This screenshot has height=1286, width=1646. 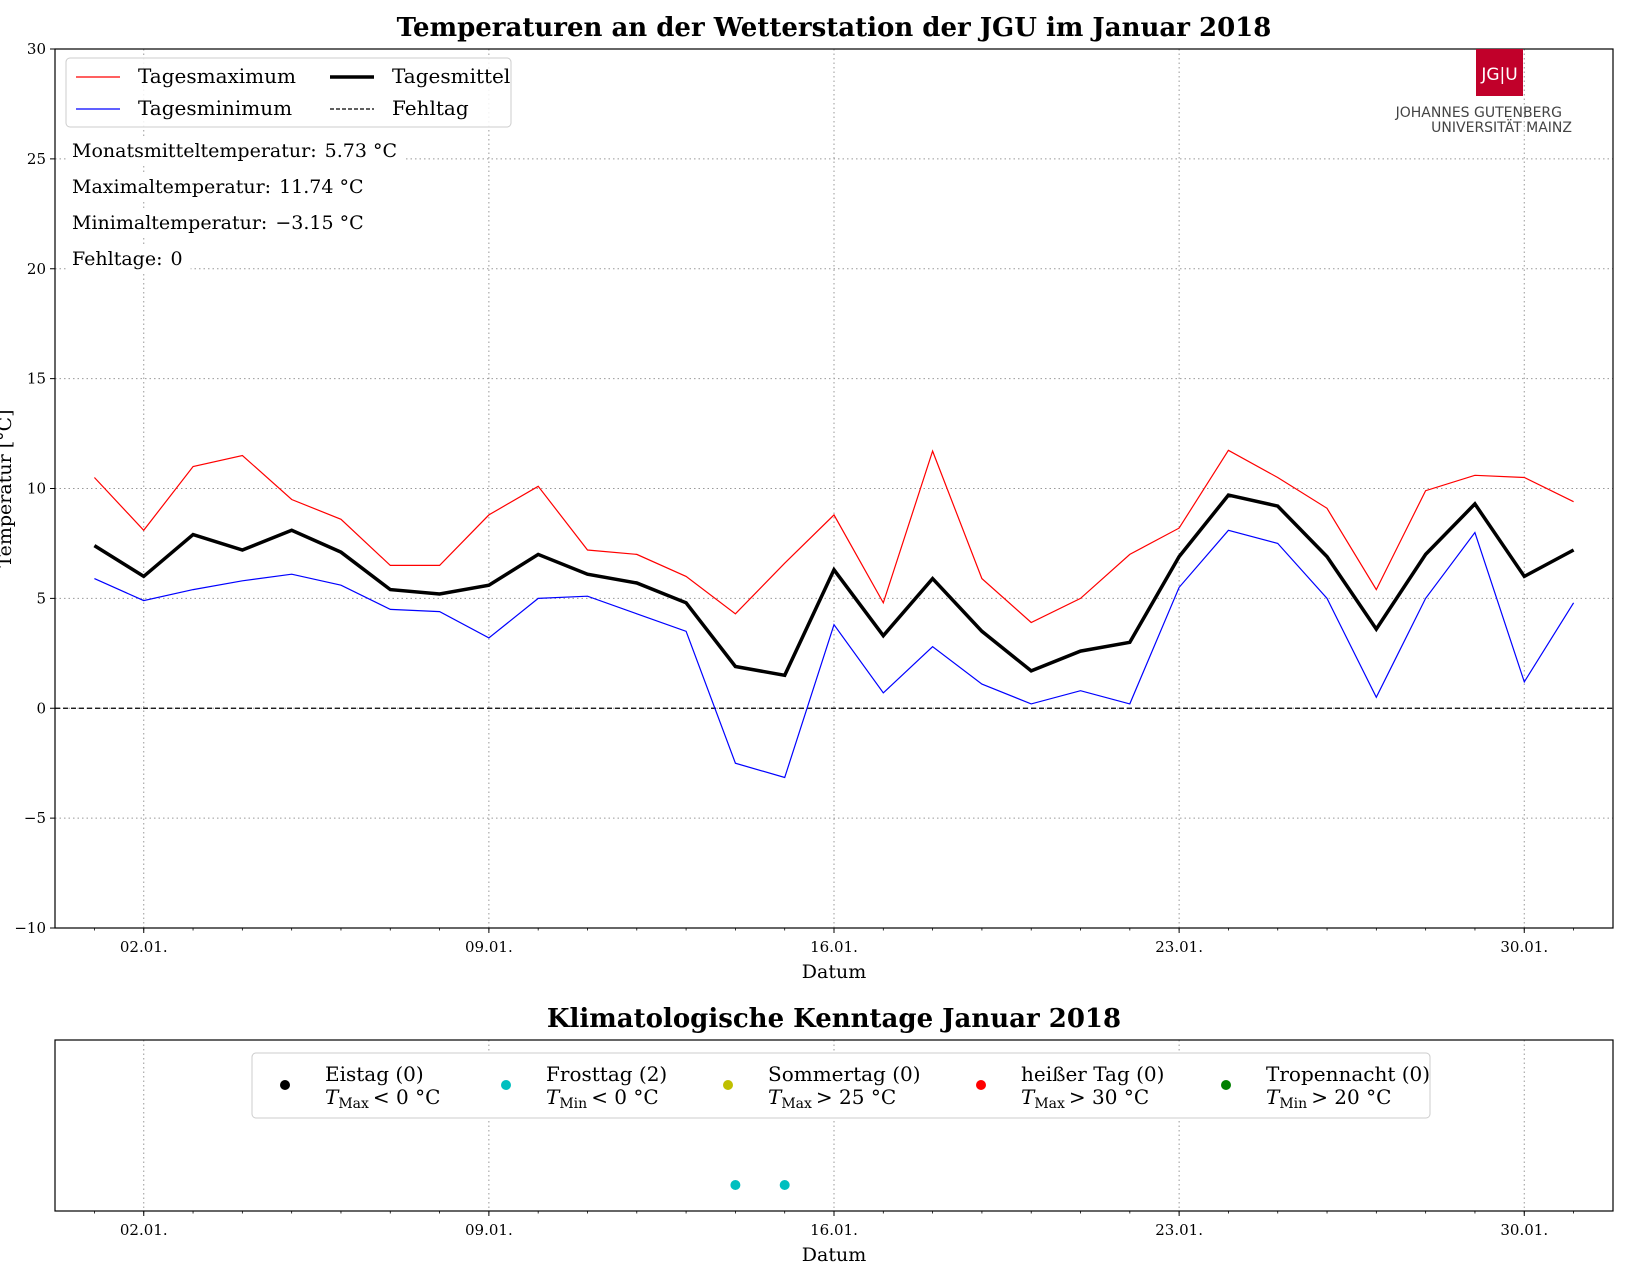 I want to click on y-tick-label: 20, so click(x=36, y=269).